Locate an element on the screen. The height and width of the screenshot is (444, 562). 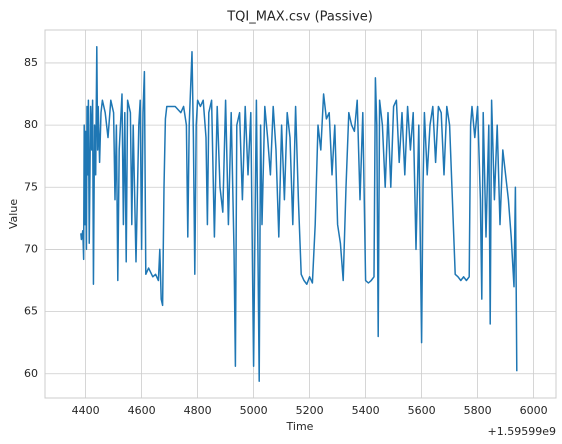
y-tick-label: 75 is located at coordinates (31, 186).